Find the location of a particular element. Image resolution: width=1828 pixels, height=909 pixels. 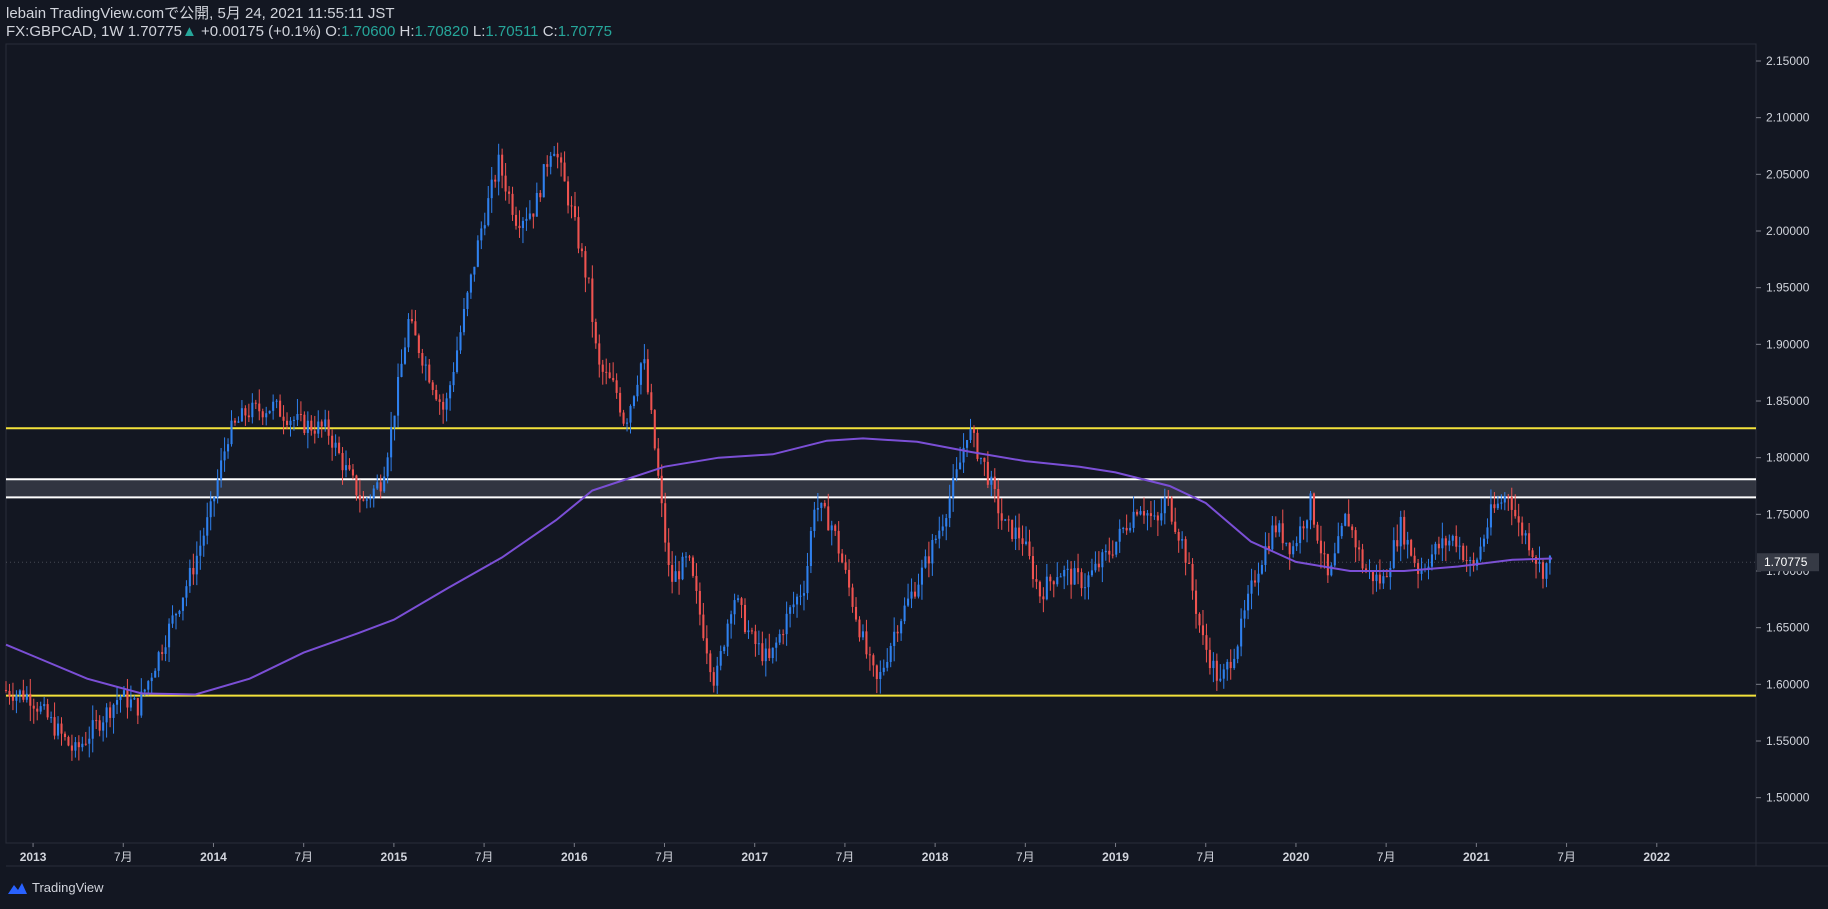

price-change: +0.00175 (+0.1%) is located at coordinates (261, 31).